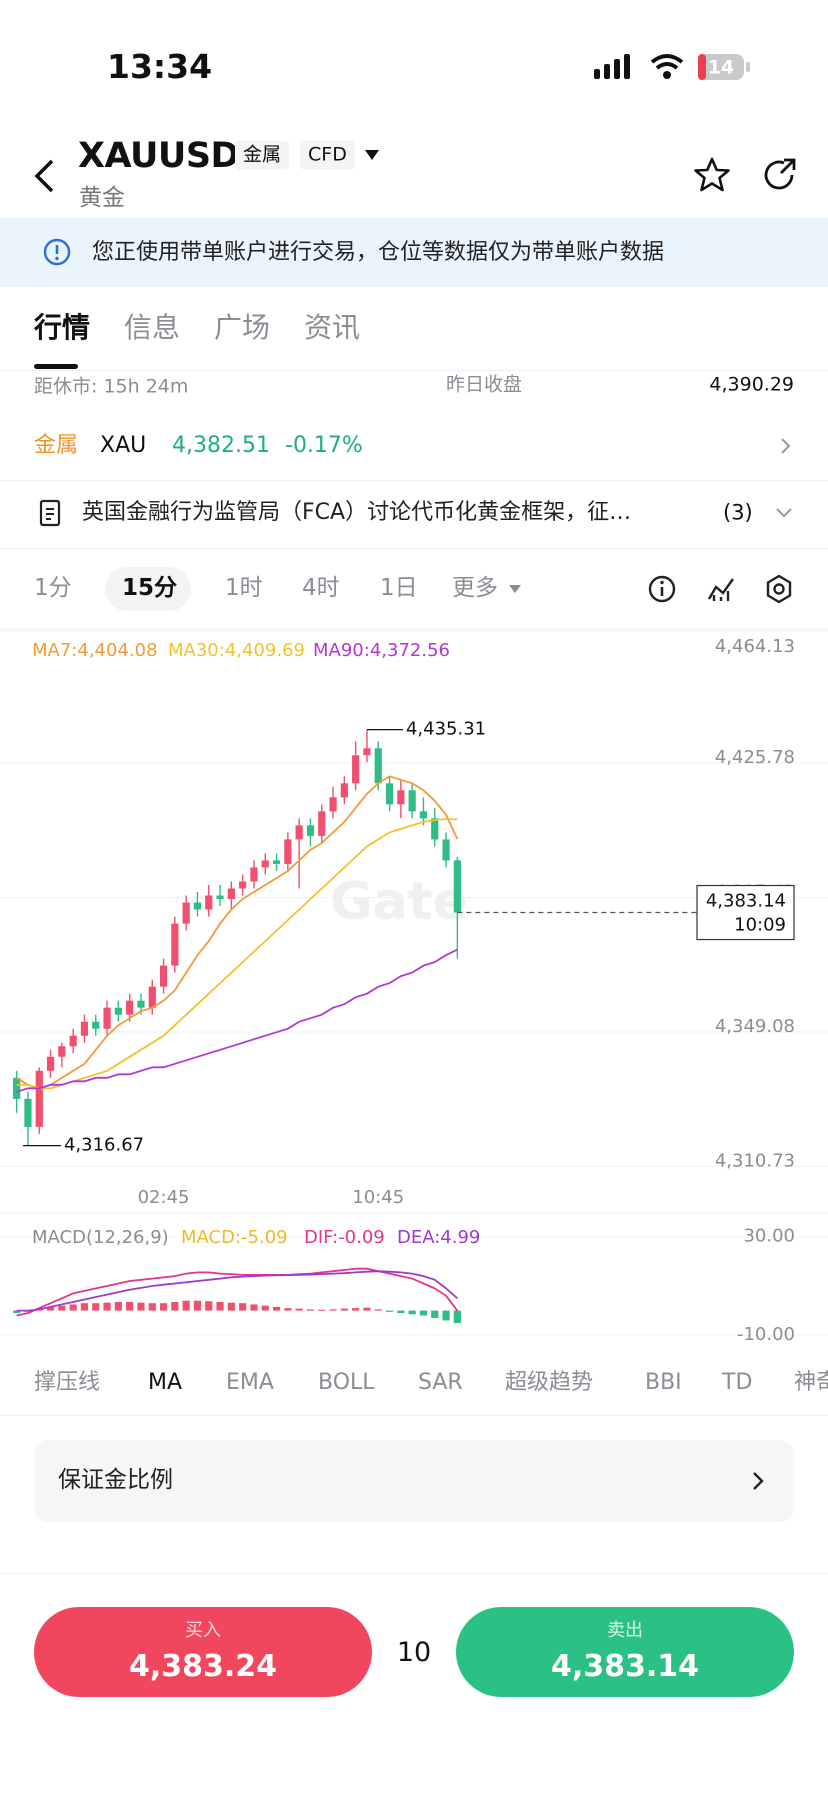  Describe the element at coordinates (737, 1382) in the screenshot. I see `indicator-tab: TD` at that location.